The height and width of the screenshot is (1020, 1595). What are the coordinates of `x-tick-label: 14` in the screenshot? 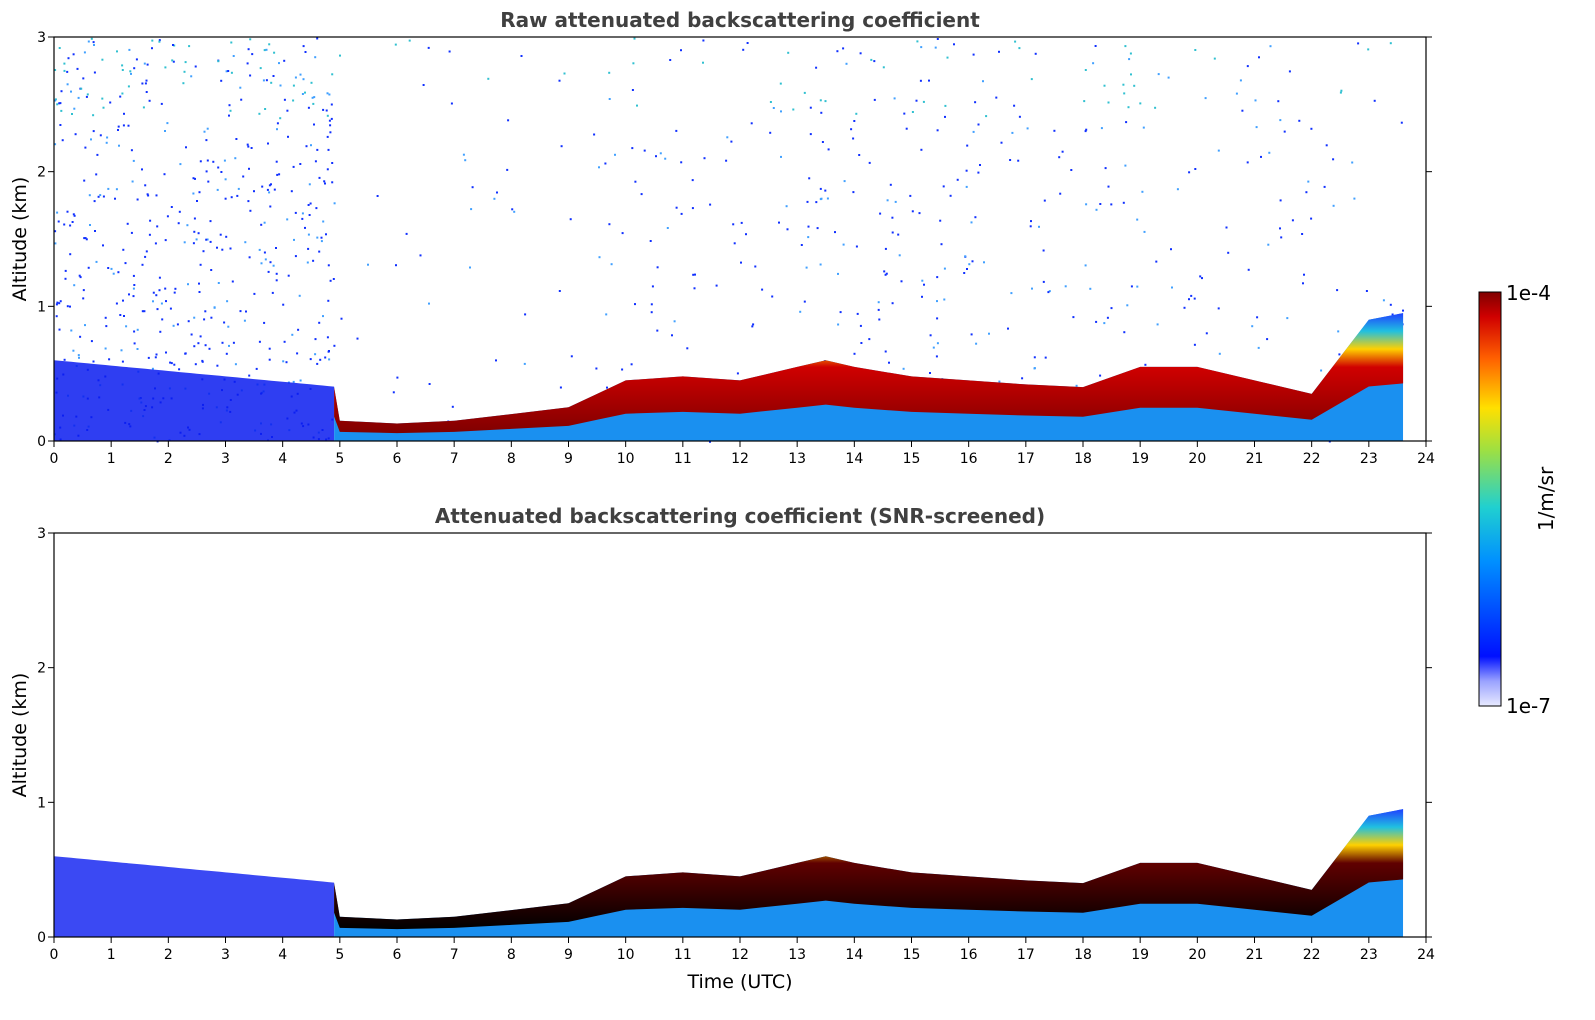 It's located at (854, 955).